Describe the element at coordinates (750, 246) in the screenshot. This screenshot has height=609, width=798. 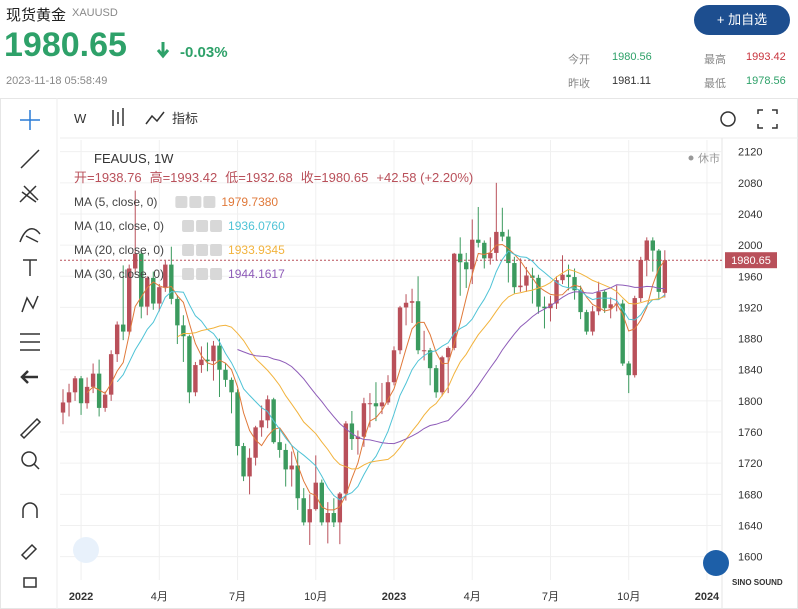
I see `y-tick-label: 2000` at that location.